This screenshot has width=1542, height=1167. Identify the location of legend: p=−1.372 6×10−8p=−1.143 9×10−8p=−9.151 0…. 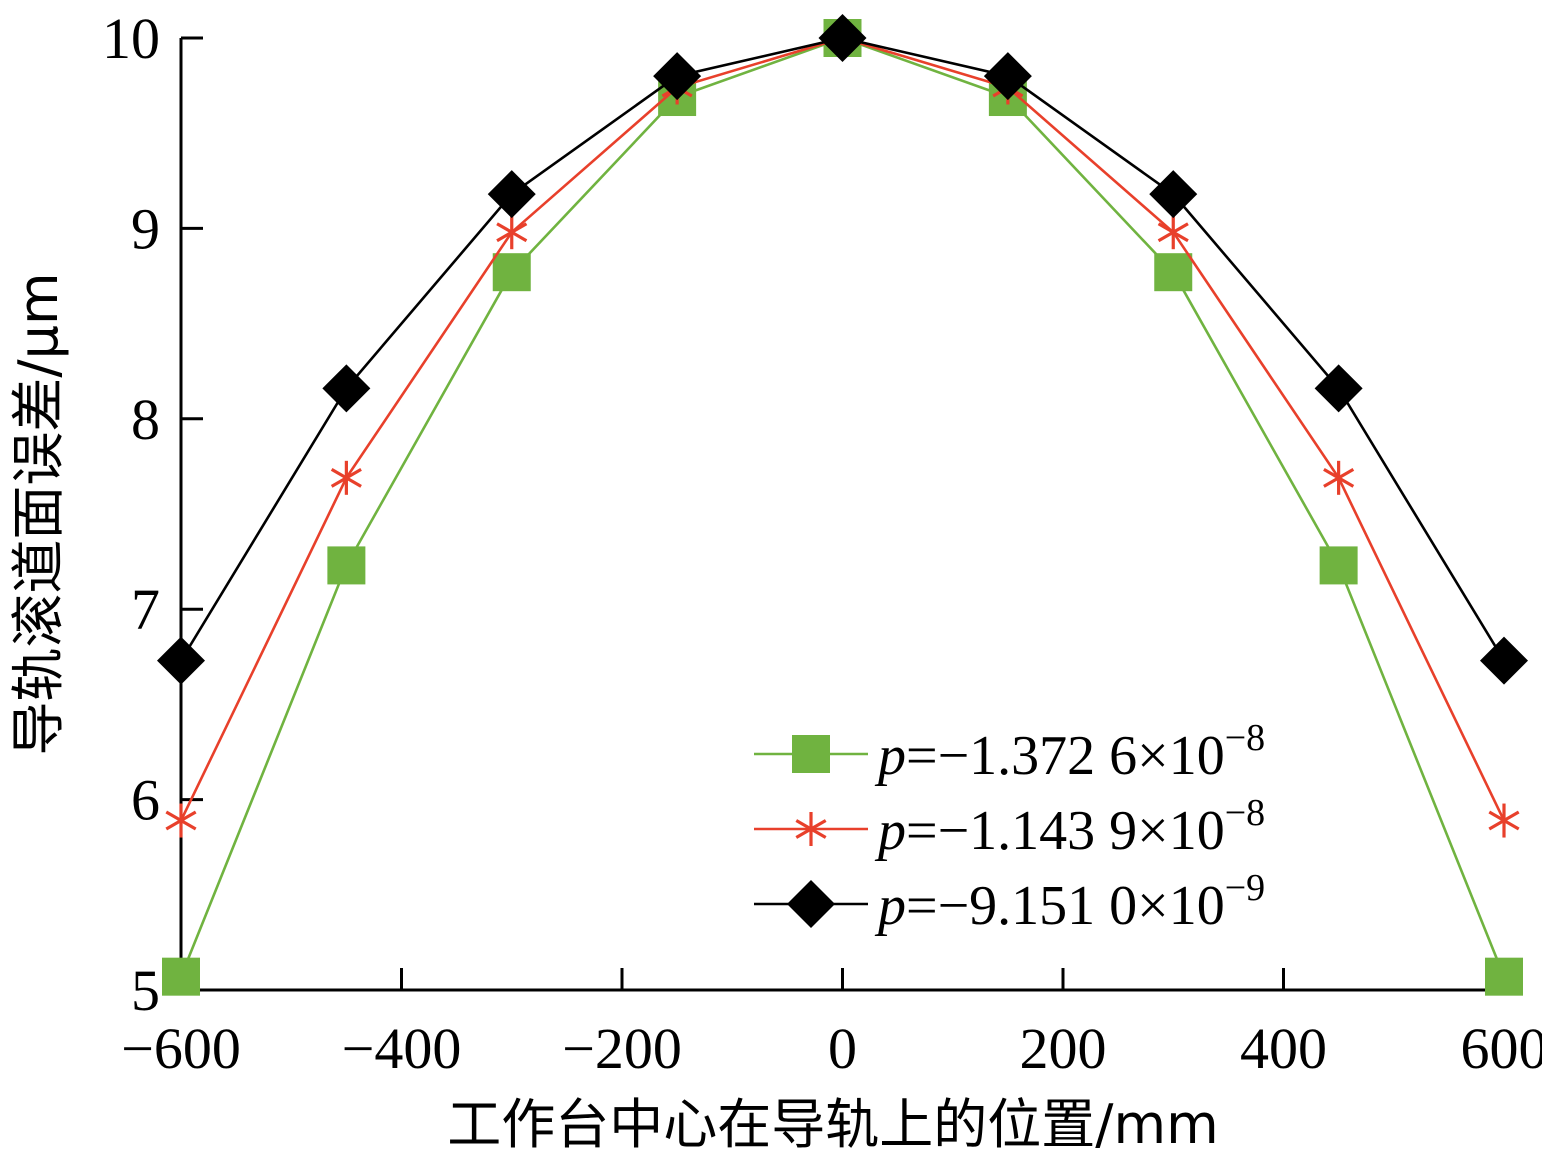
(1009, 827).